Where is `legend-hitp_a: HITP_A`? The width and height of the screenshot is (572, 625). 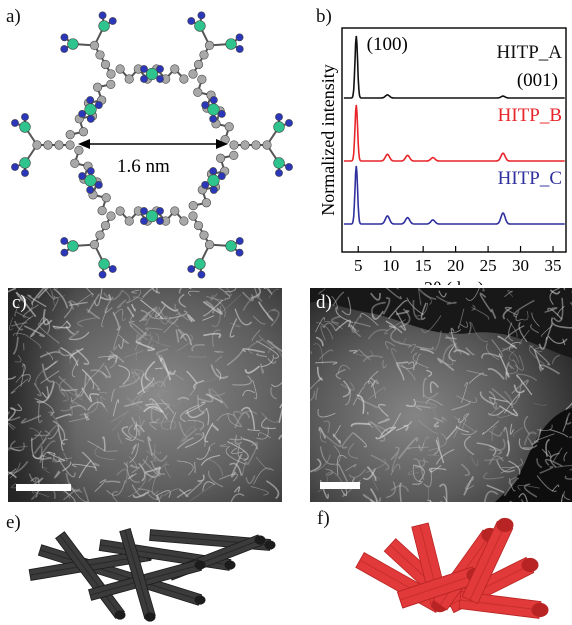
legend-hitp_a: HITP_A is located at coordinates (530, 52).